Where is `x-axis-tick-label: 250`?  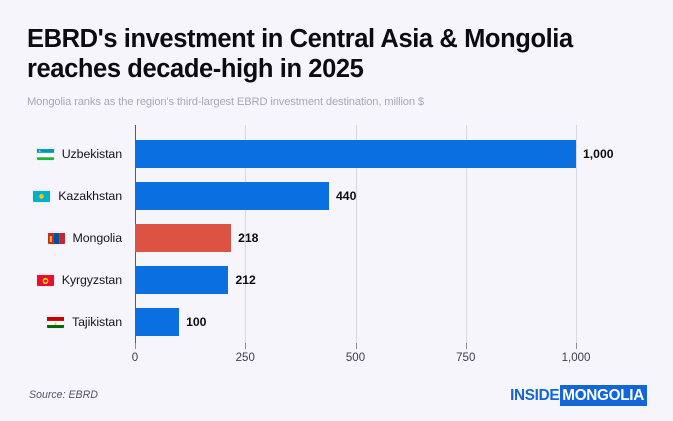 x-axis-tick-label: 250 is located at coordinates (245, 358).